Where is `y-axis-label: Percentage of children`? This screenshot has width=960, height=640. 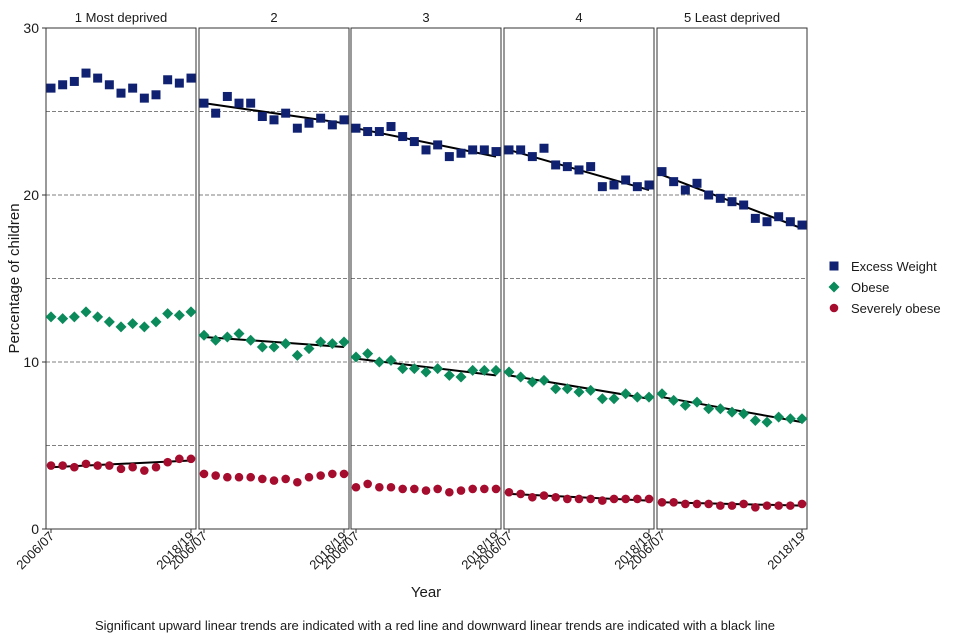 y-axis-label: Percentage of children is located at coordinates (14, 278).